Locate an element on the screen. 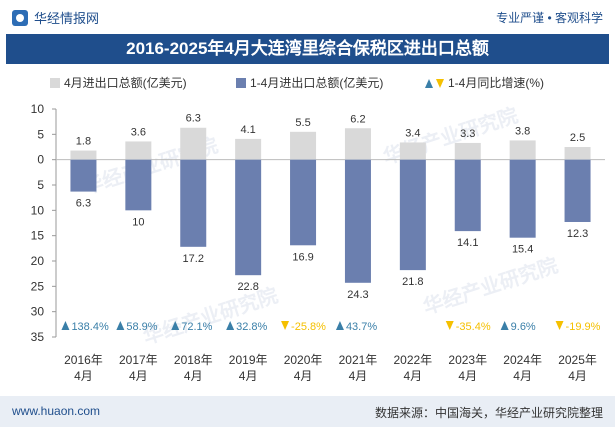  x-tick-label-year: 2020年 is located at coordinates (303, 360).